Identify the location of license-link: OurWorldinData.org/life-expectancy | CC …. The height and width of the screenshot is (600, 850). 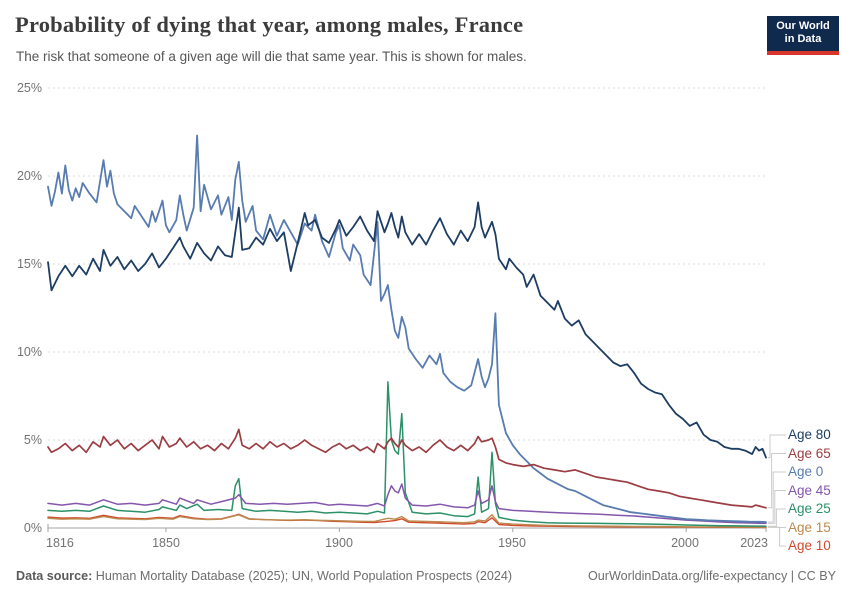
(711, 576).